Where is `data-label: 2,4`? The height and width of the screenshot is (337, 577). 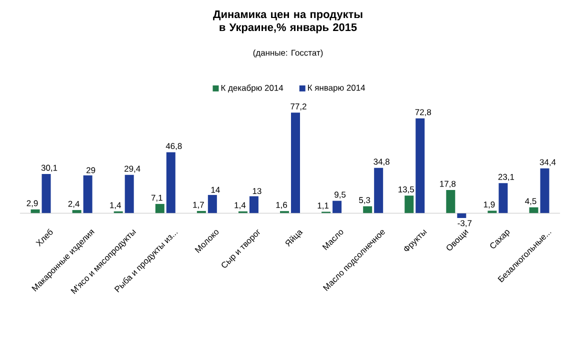
data-label: 2,4 is located at coordinates (74, 204).